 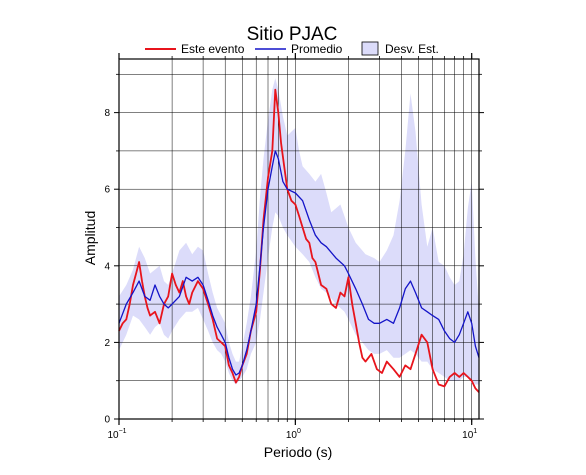 What do you see at coordinates (292, 34) in the screenshot?
I see `chart-title: Sitio PJAC` at bounding box center [292, 34].